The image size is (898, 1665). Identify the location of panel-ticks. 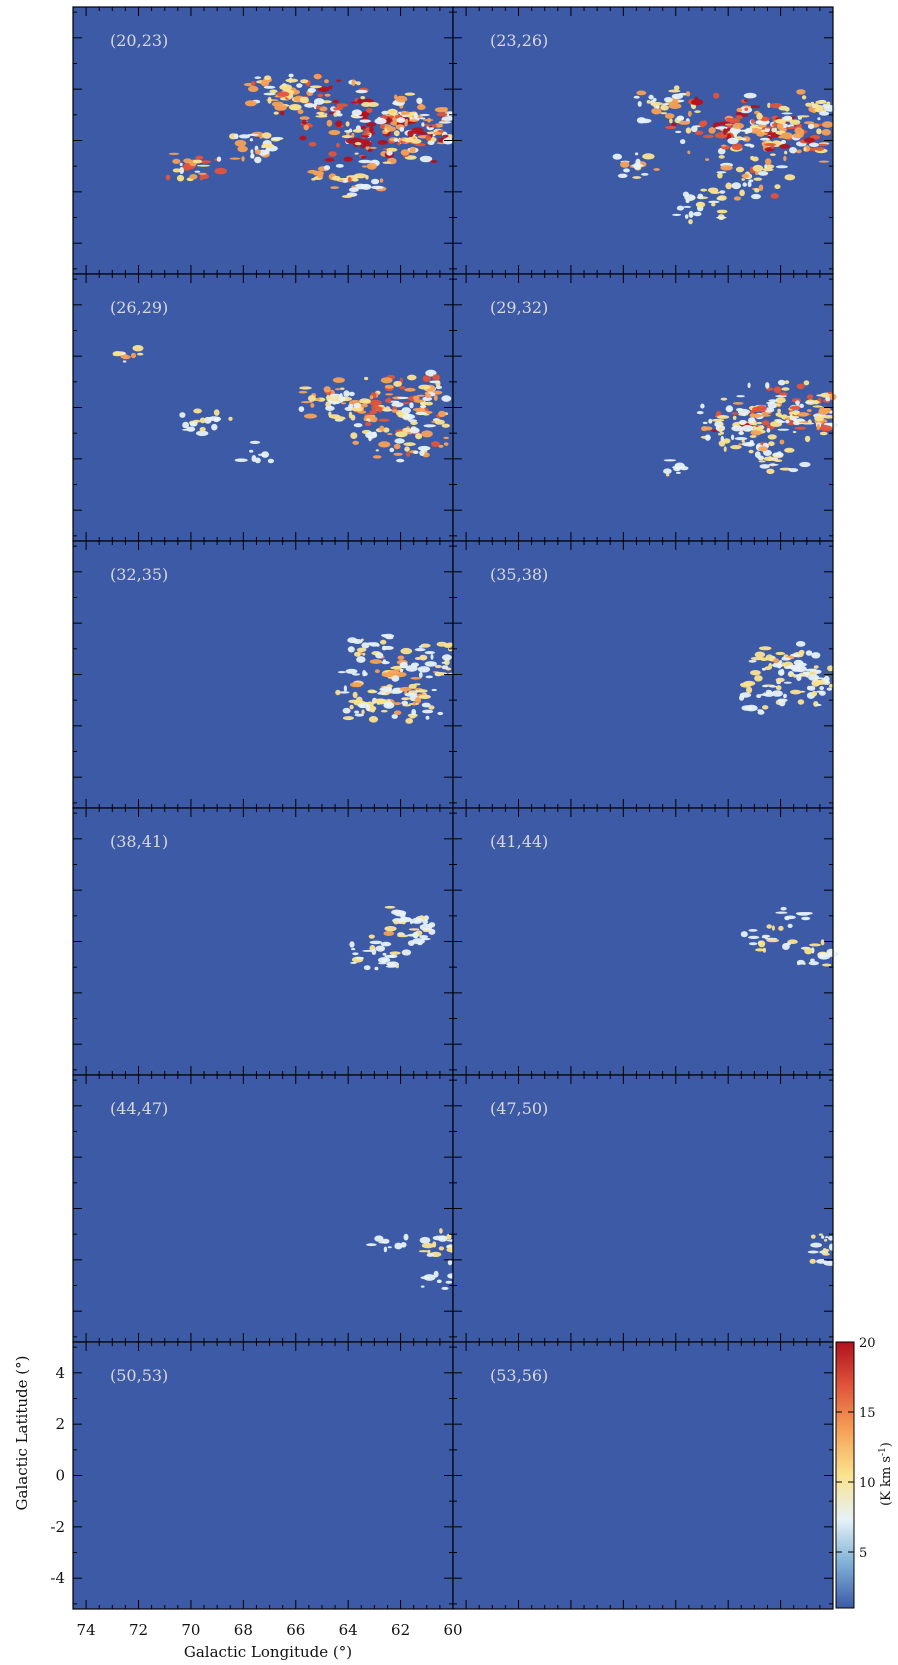
(643, 407).